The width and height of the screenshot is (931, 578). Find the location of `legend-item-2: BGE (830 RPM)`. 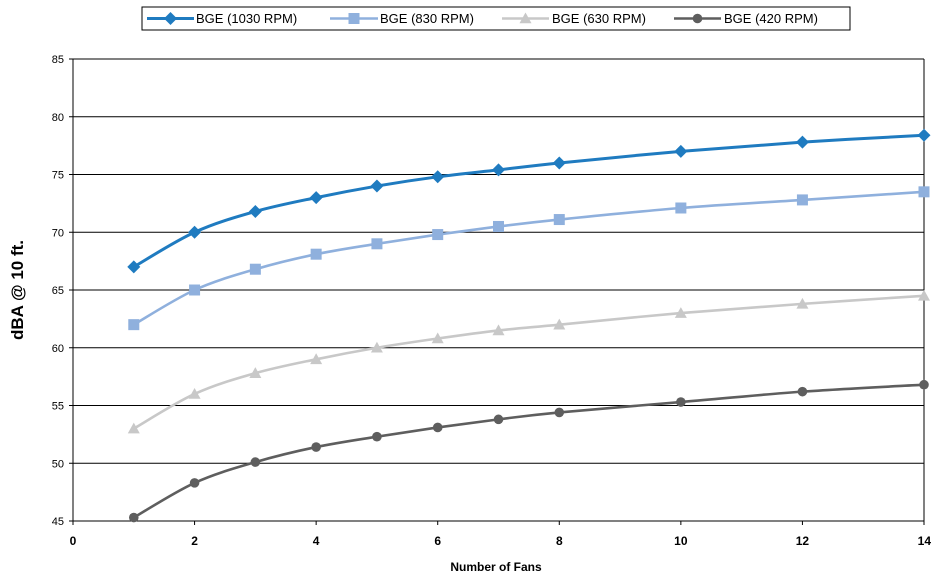

legend-item-2: BGE (830 RPM) is located at coordinates (402, 18).